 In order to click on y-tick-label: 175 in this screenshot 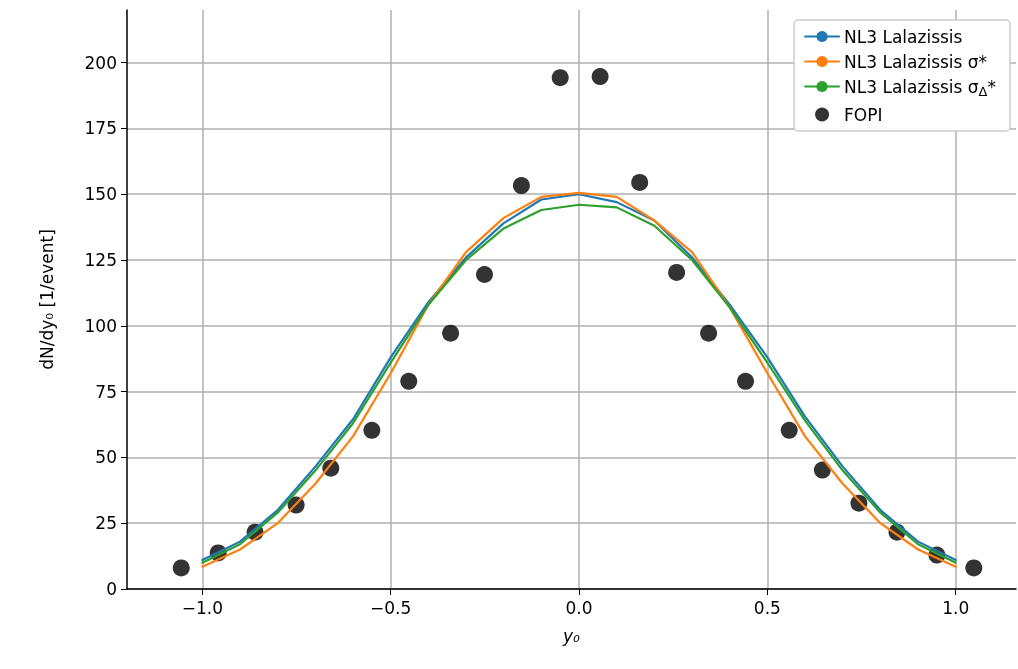, I will do `click(100, 128)`.